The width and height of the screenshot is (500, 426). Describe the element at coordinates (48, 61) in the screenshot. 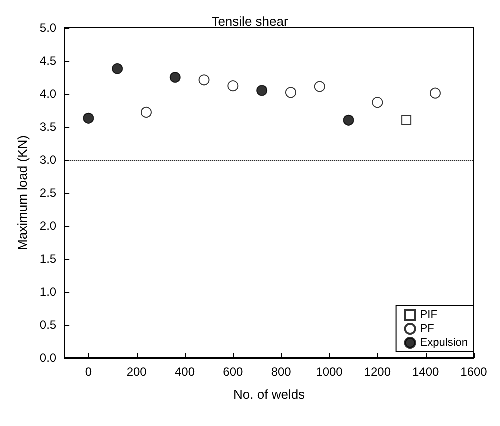

I see `y-tick-label: 4.5` at that location.